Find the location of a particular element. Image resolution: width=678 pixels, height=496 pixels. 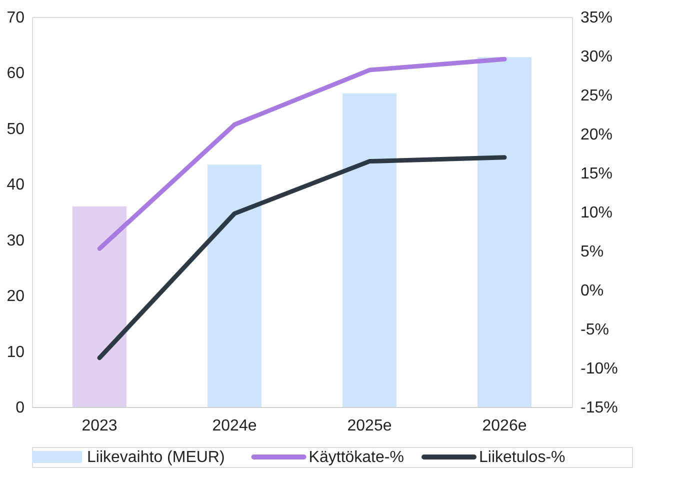

y2-tick-label: 0% is located at coordinates (592, 291).